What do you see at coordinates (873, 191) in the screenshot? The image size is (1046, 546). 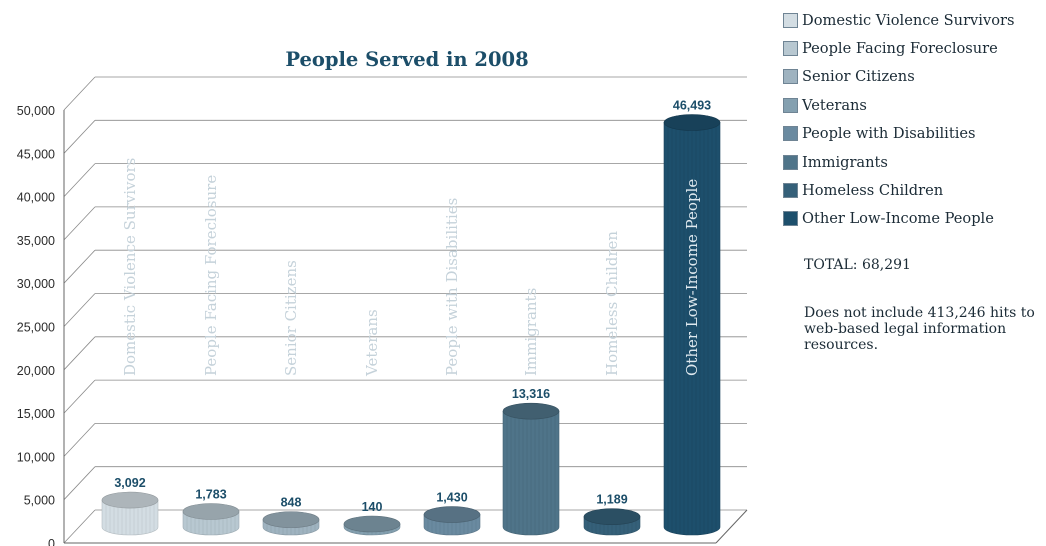 I see `legend-label: Homeless Children` at bounding box center [873, 191].